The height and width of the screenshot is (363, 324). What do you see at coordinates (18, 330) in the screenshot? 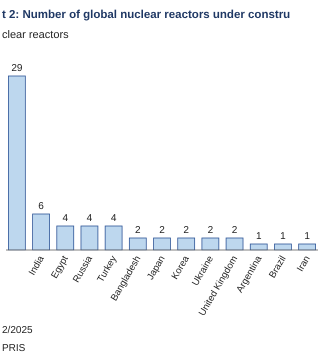
I see `text: 2/2025` at bounding box center [18, 330].